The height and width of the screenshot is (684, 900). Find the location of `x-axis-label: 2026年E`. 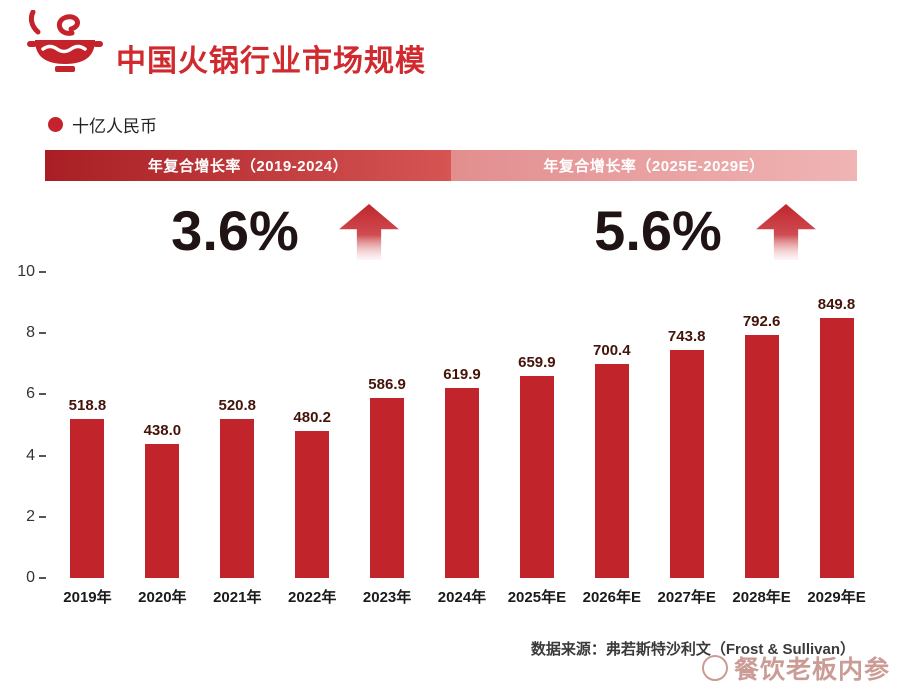

x-axis-label: 2026年E is located at coordinates (611, 597).